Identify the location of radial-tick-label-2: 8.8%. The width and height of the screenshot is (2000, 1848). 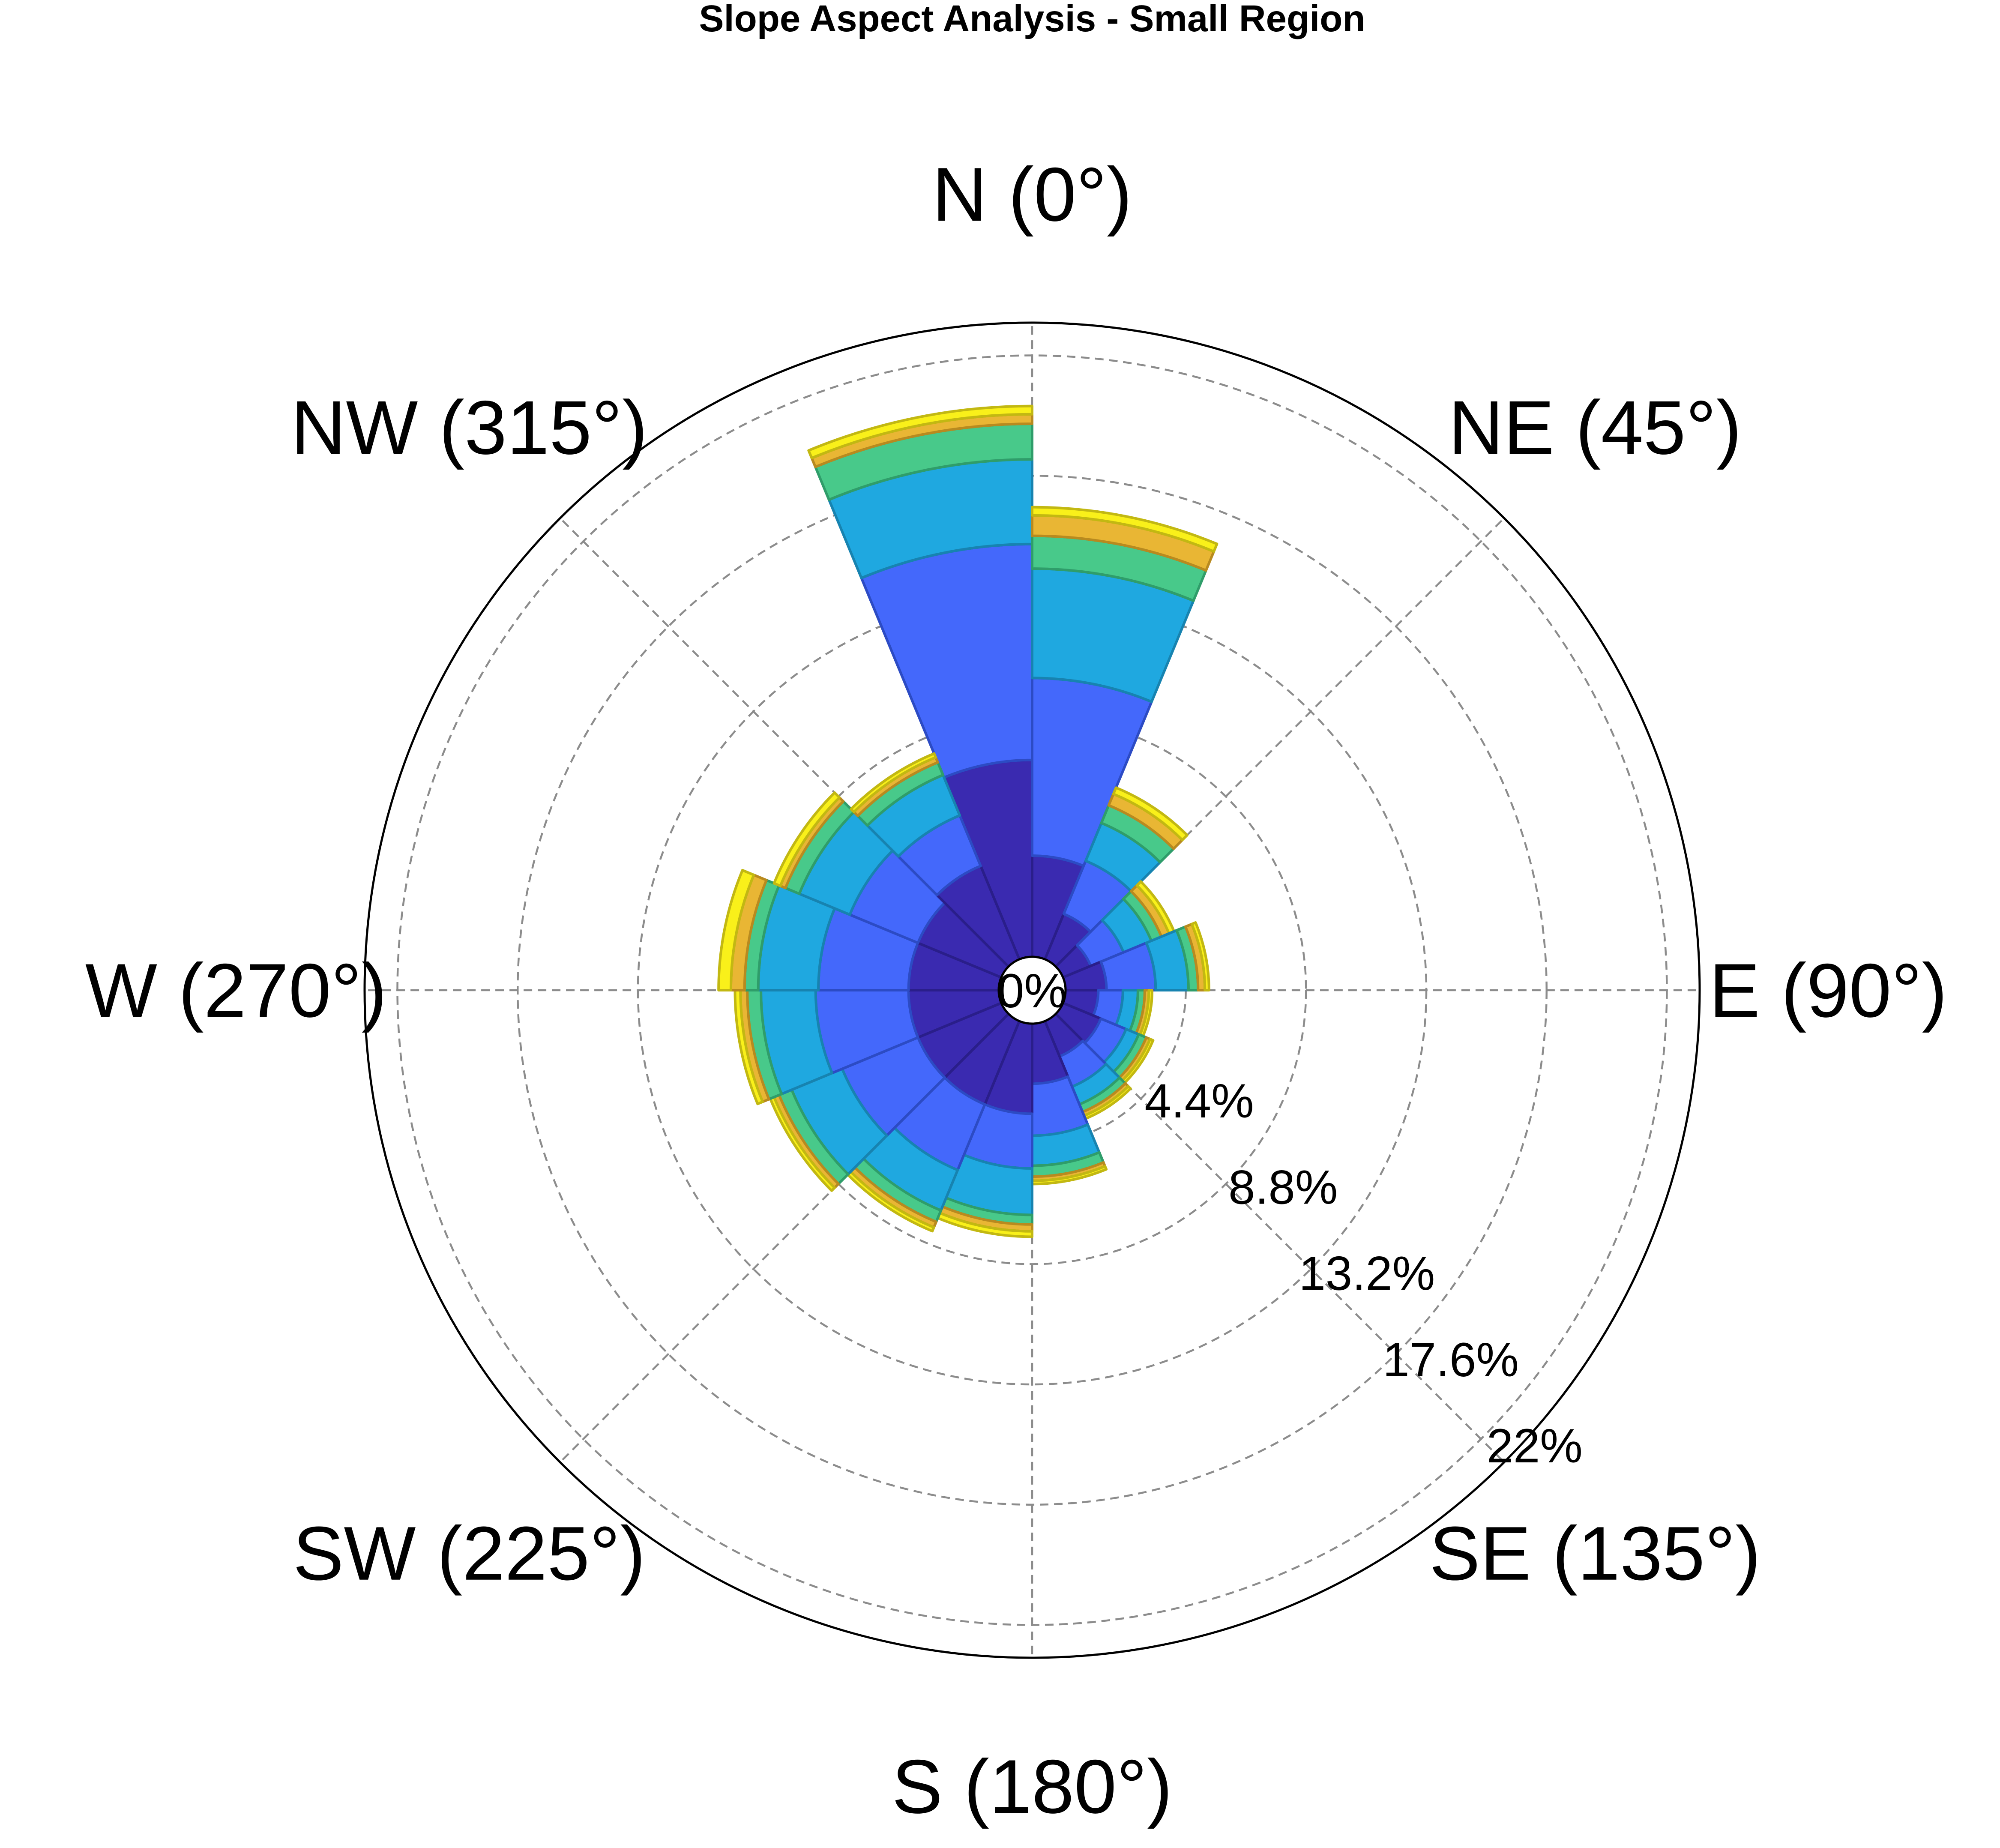
(1283, 1187).